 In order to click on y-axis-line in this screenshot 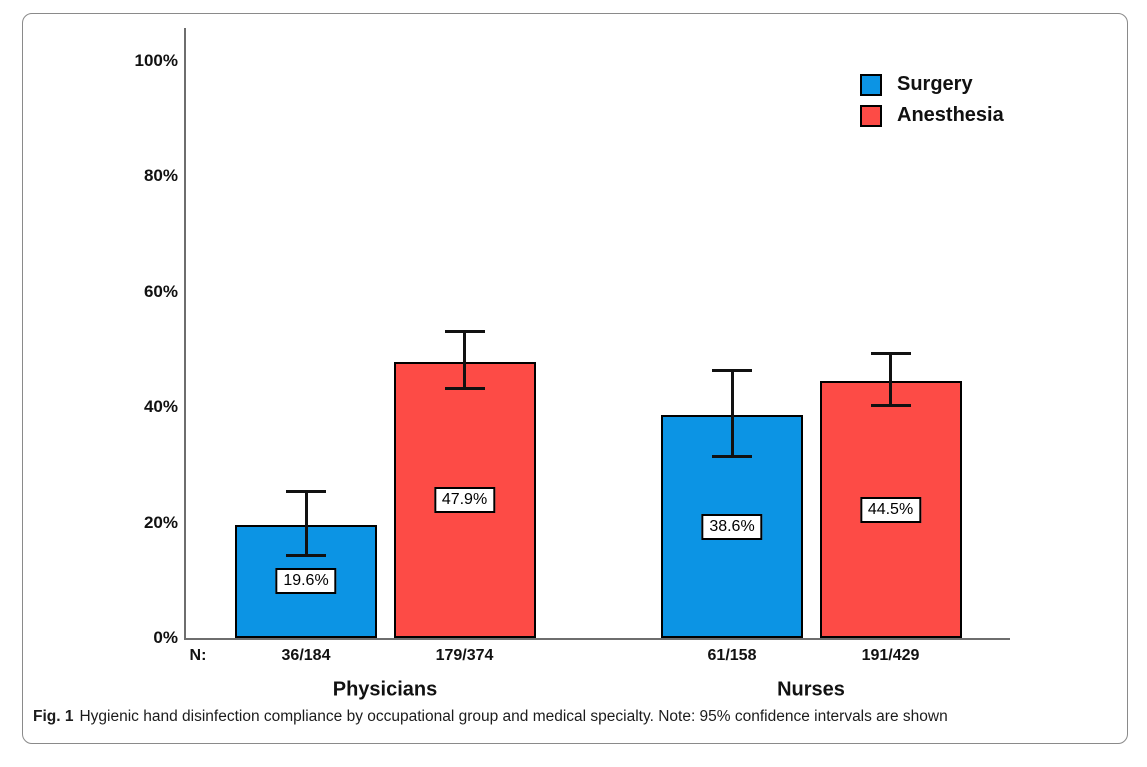, I will do `click(185, 334)`.